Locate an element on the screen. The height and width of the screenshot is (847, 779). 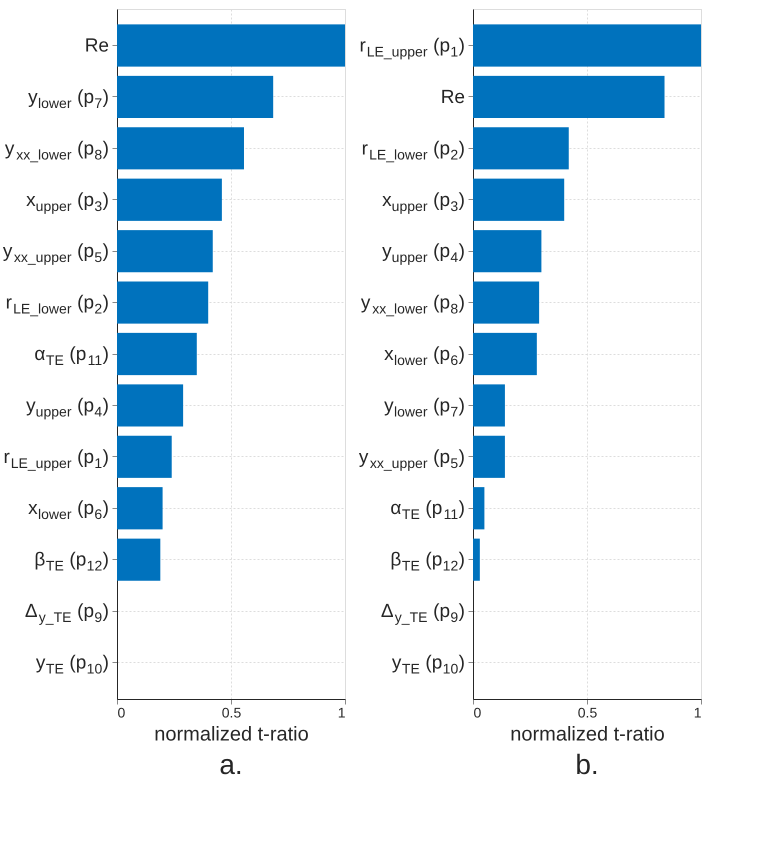
text: a. is located at coordinates (231, 764).